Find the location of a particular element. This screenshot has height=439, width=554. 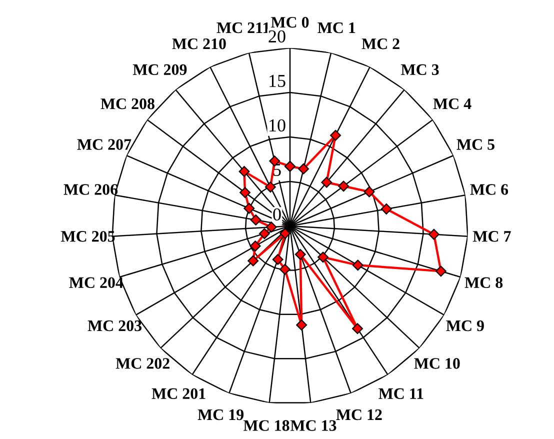

spoke-label: MC 5 is located at coordinates (475, 144).